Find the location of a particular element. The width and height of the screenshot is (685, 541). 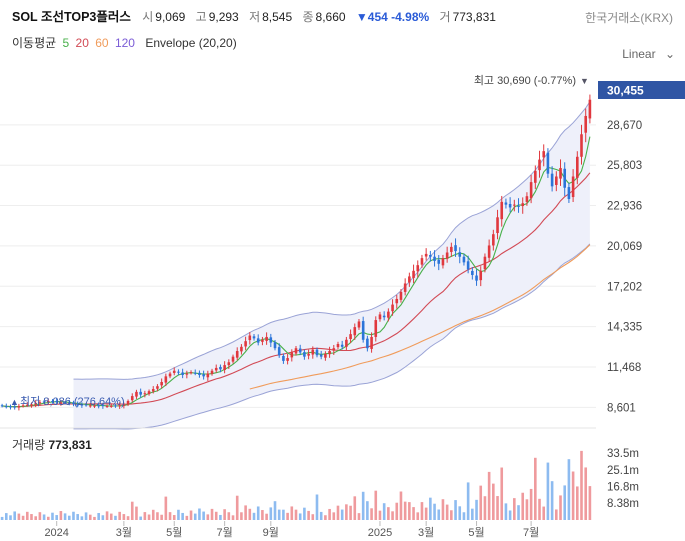

ma120-label: 120 is located at coordinates (124, 43).